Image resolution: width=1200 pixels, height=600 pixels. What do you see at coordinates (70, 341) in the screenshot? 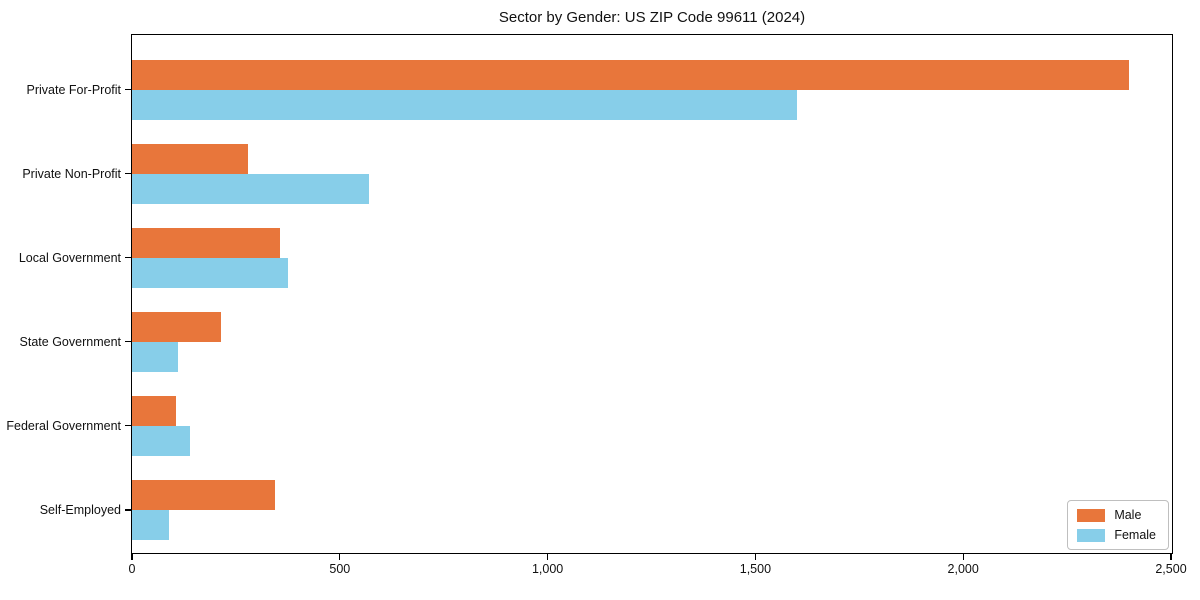
I see `y-tick-label: State Government` at bounding box center [70, 341].